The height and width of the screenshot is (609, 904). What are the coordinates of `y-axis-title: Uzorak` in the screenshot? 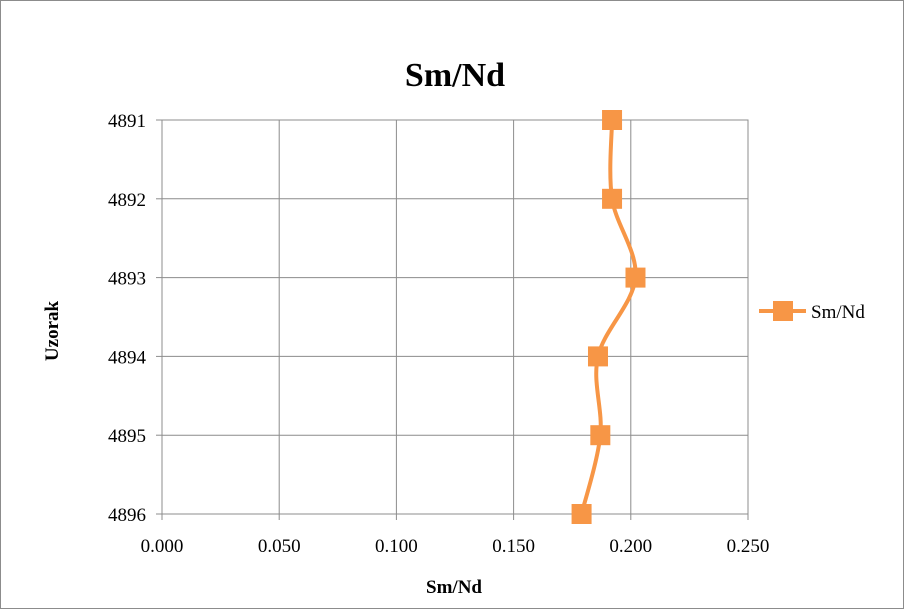 It's located at (52, 330).